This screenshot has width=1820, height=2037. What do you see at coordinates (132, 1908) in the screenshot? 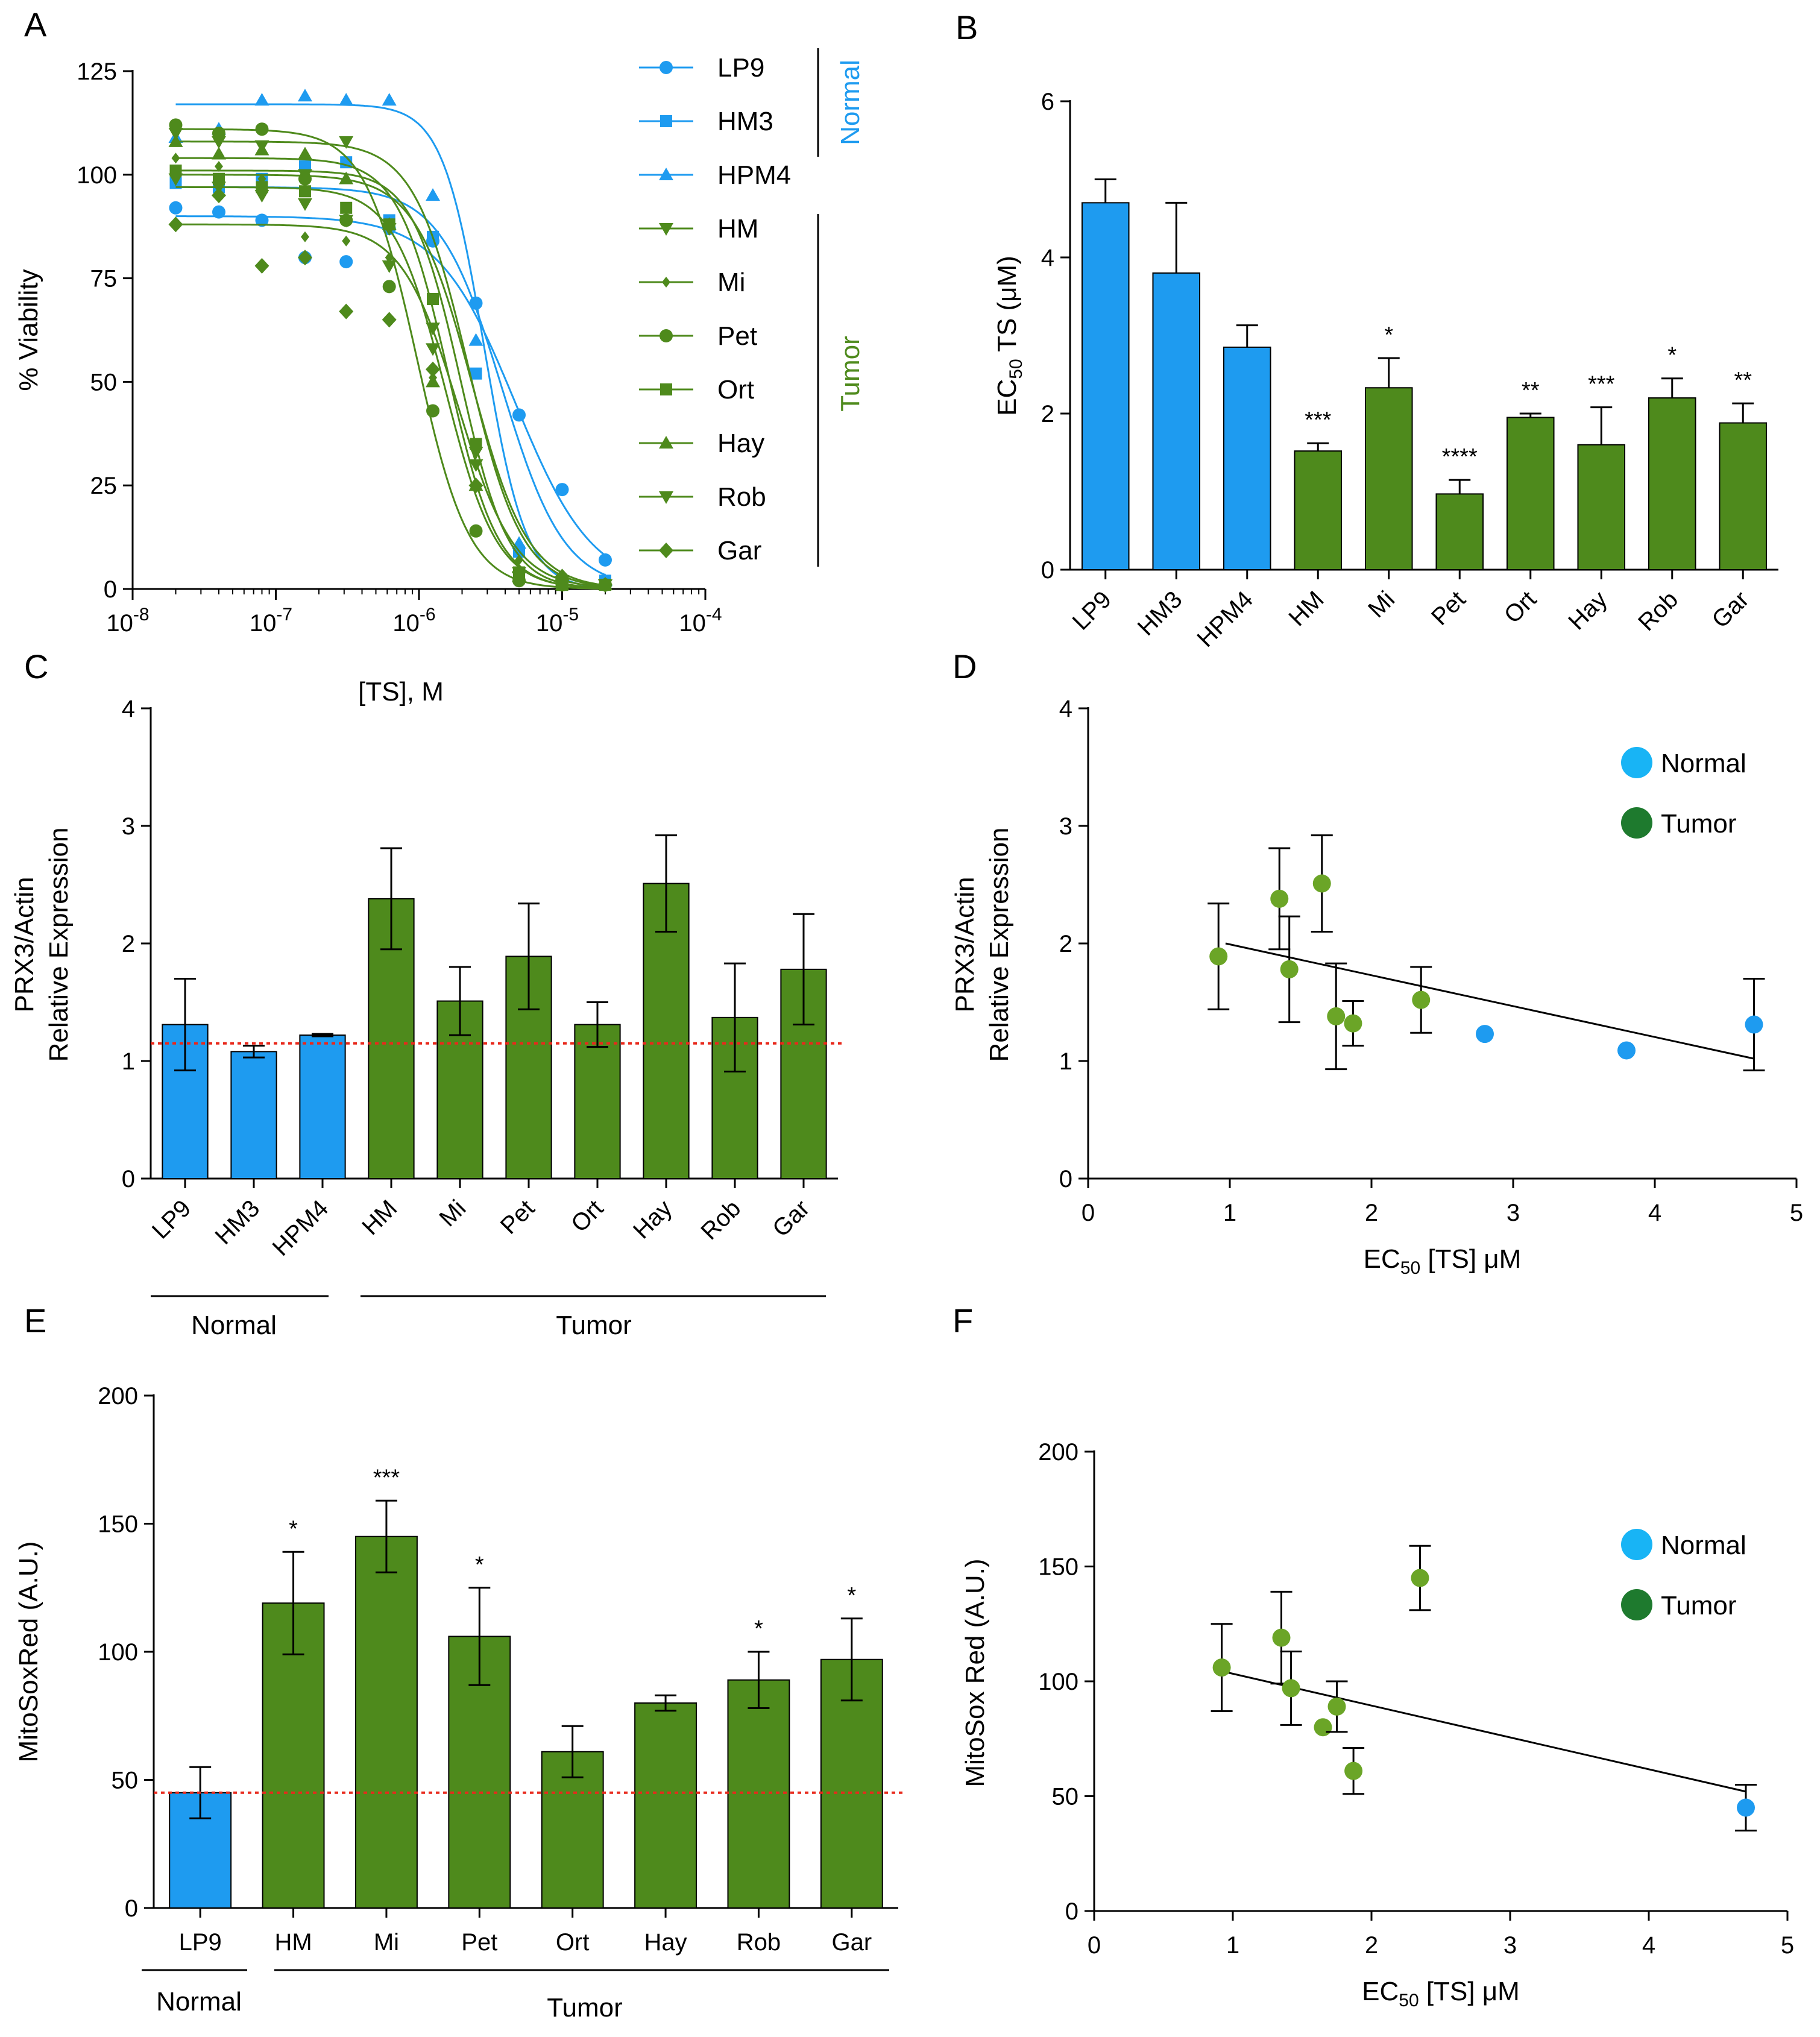
I see `e-y-tick-label: 0` at bounding box center [132, 1908].